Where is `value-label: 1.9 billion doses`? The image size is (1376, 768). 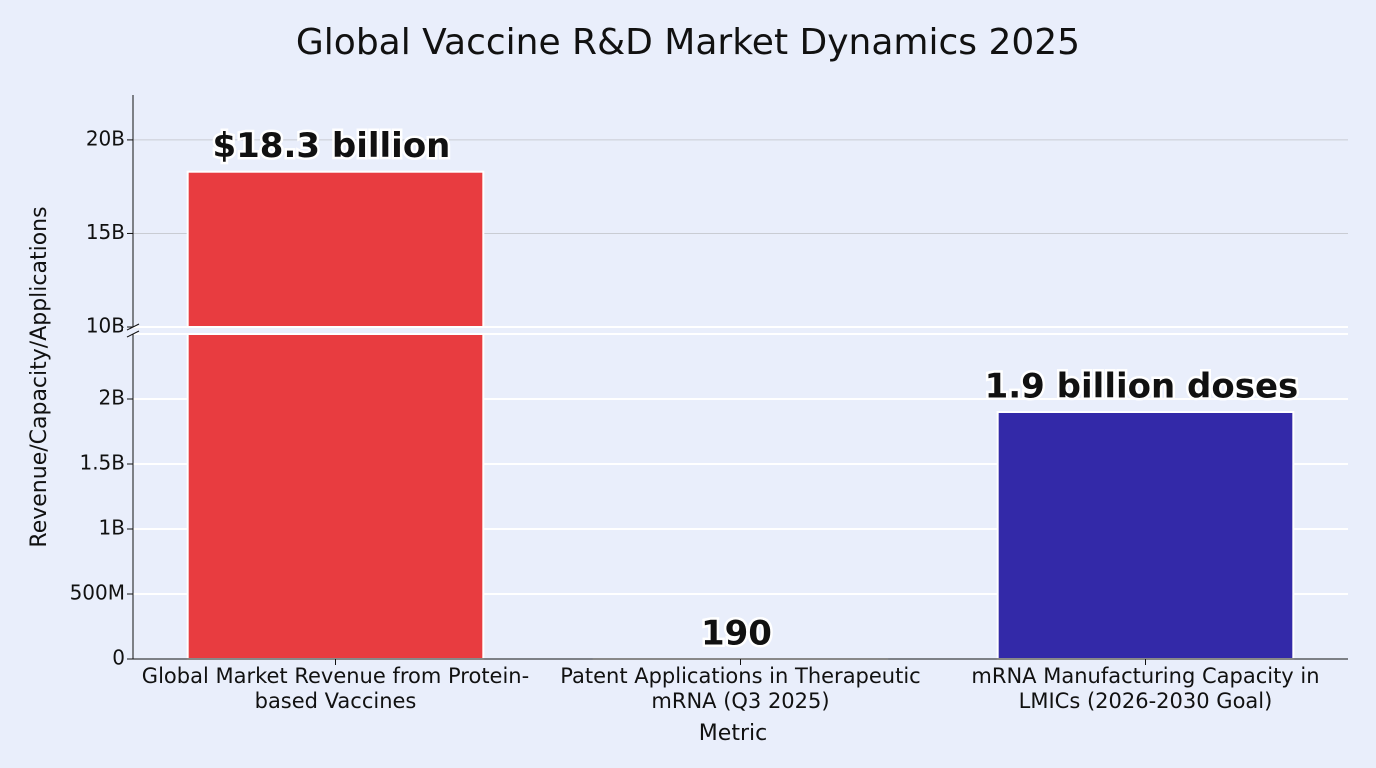
value-label: 1.9 billion doses is located at coordinates (1142, 387).